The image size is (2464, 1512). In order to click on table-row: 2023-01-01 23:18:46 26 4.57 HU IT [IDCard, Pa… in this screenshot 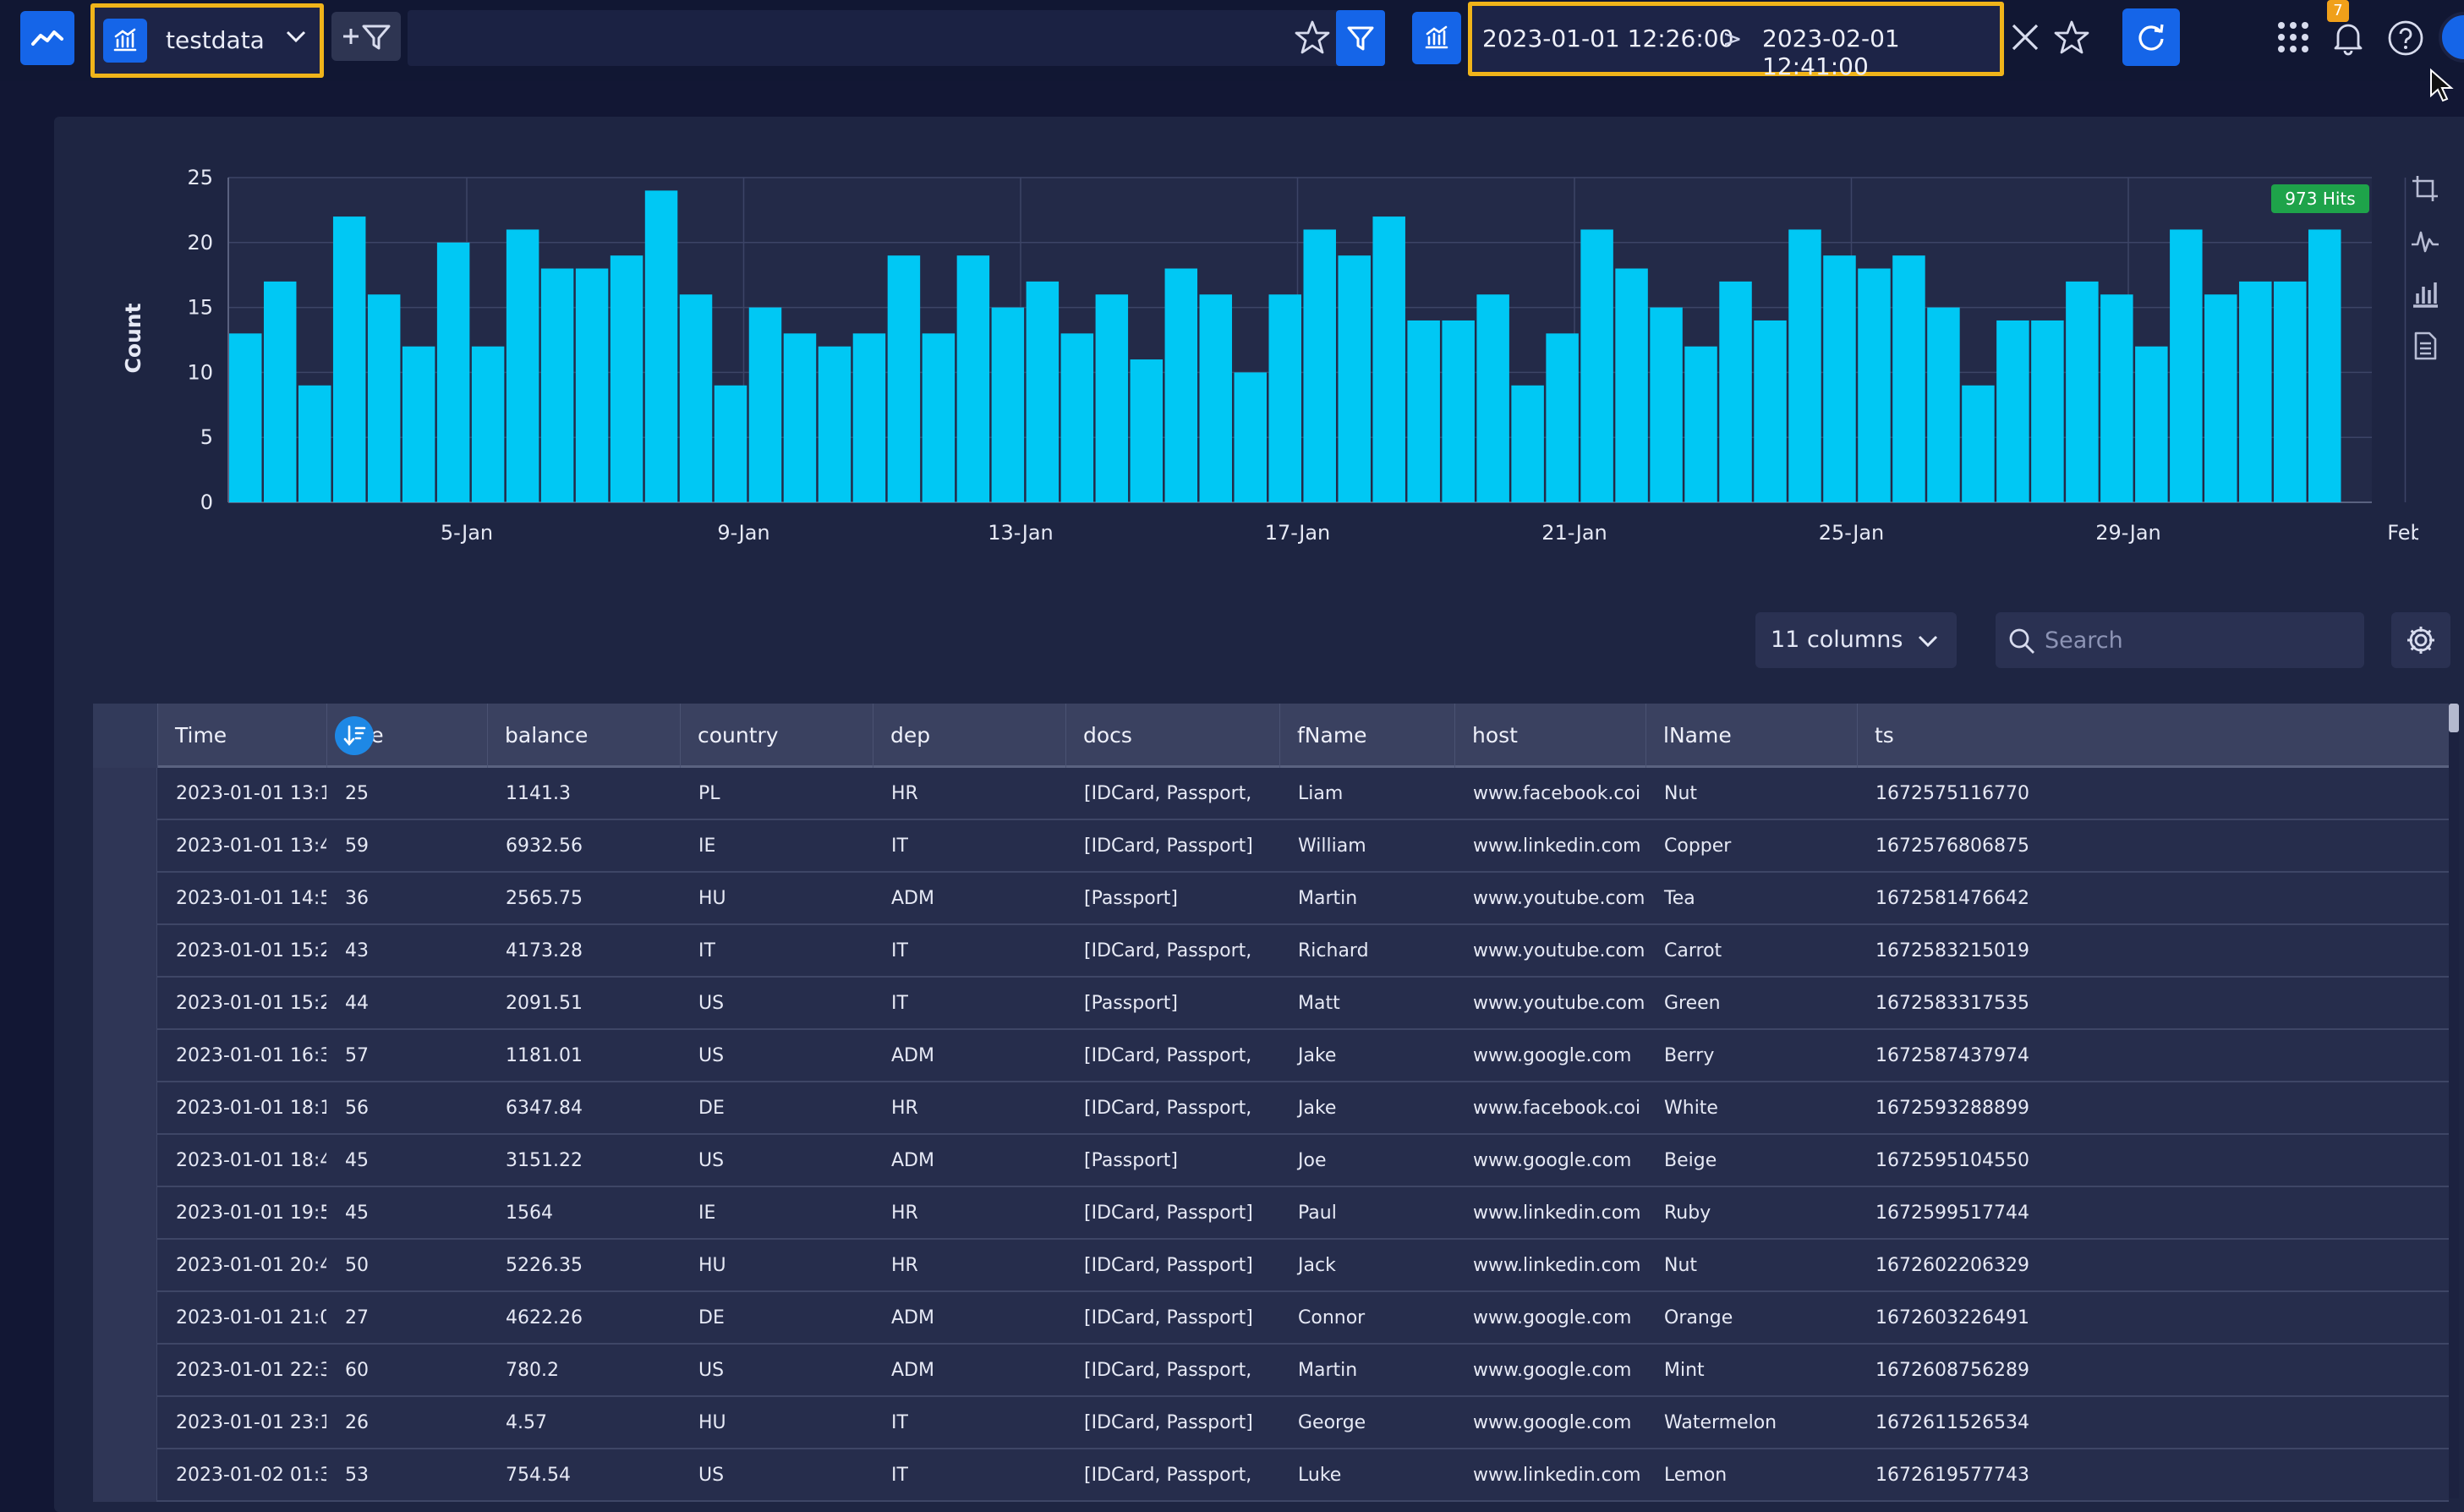, I will do `click(1271, 1423)`.